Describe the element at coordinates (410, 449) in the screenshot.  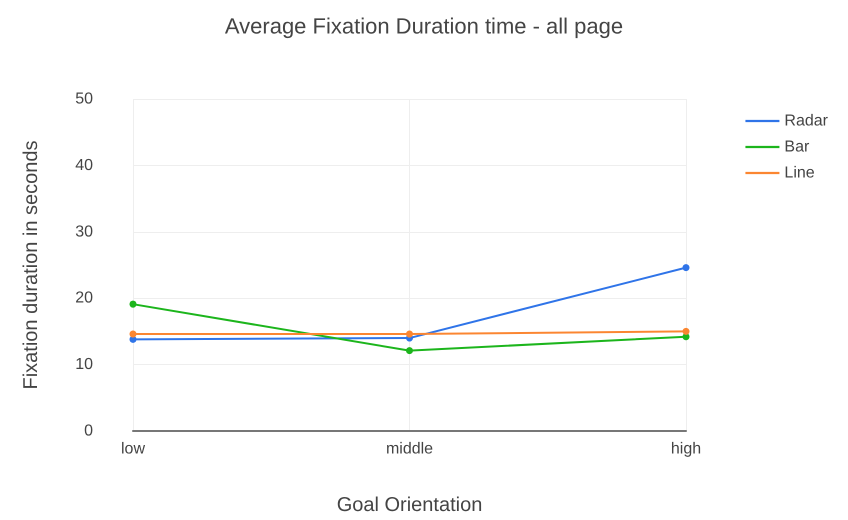
I see `x-tick-label: middle` at that location.